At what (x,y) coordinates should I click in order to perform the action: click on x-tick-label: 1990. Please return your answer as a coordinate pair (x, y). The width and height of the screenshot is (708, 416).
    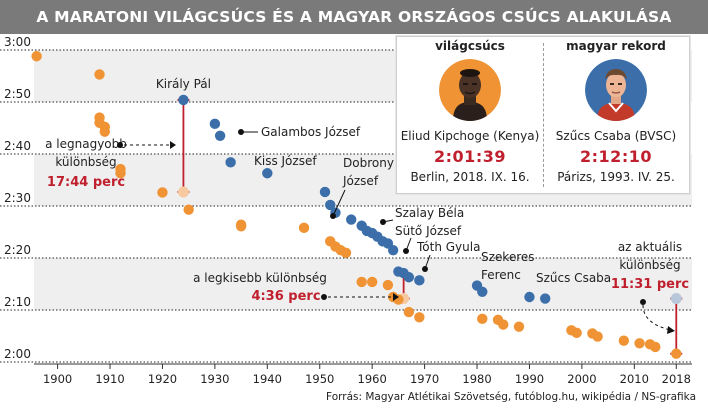
    Looking at the image, I should click on (529, 379).